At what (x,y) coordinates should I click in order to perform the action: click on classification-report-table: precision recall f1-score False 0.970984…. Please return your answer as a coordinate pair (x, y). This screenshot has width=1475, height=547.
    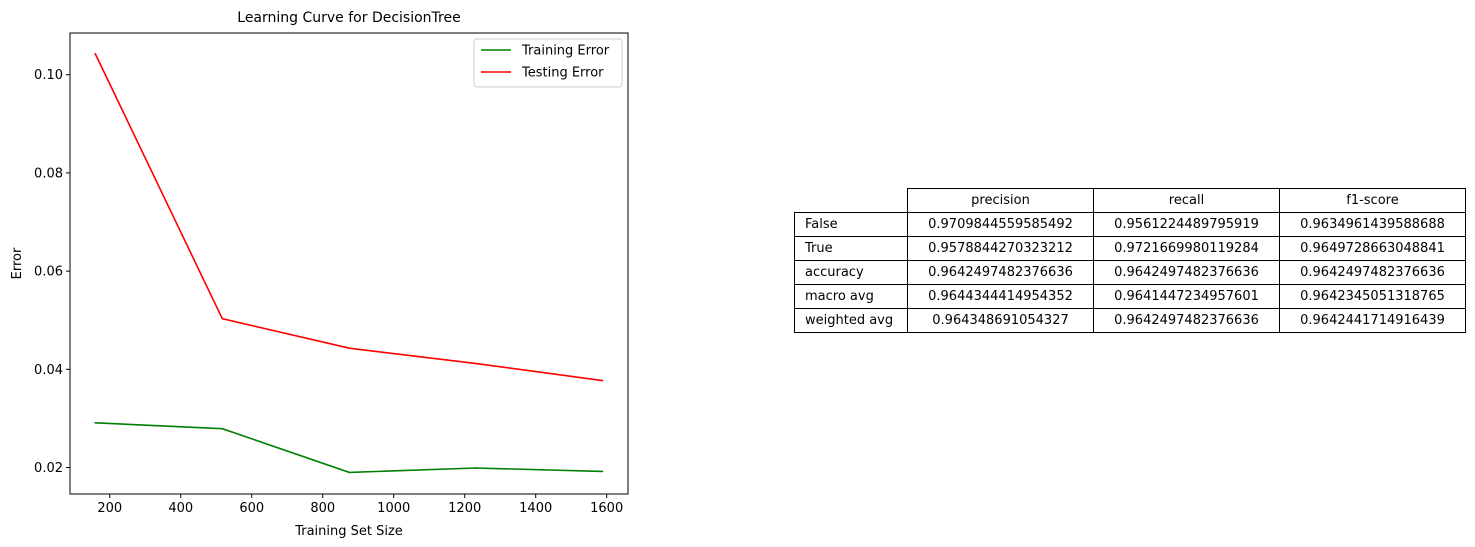
    Looking at the image, I should click on (1130, 260).